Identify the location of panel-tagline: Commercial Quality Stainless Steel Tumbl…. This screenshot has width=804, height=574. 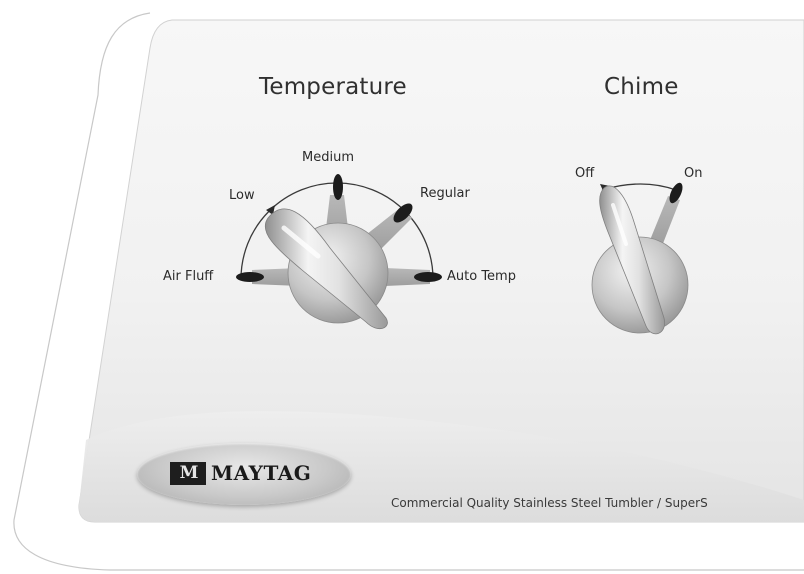
(549, 503).